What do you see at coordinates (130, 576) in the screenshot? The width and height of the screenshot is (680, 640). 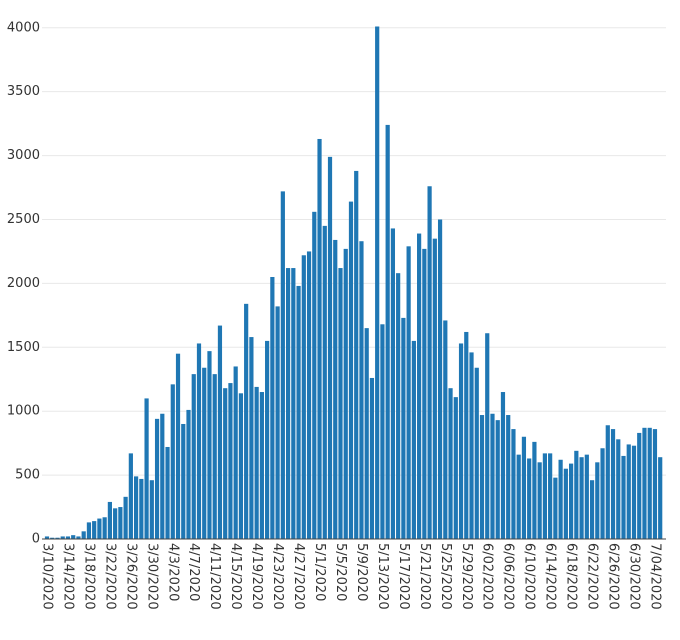 I see `x-tick-label: 3/26/2020` at bounding box center [130, 576].